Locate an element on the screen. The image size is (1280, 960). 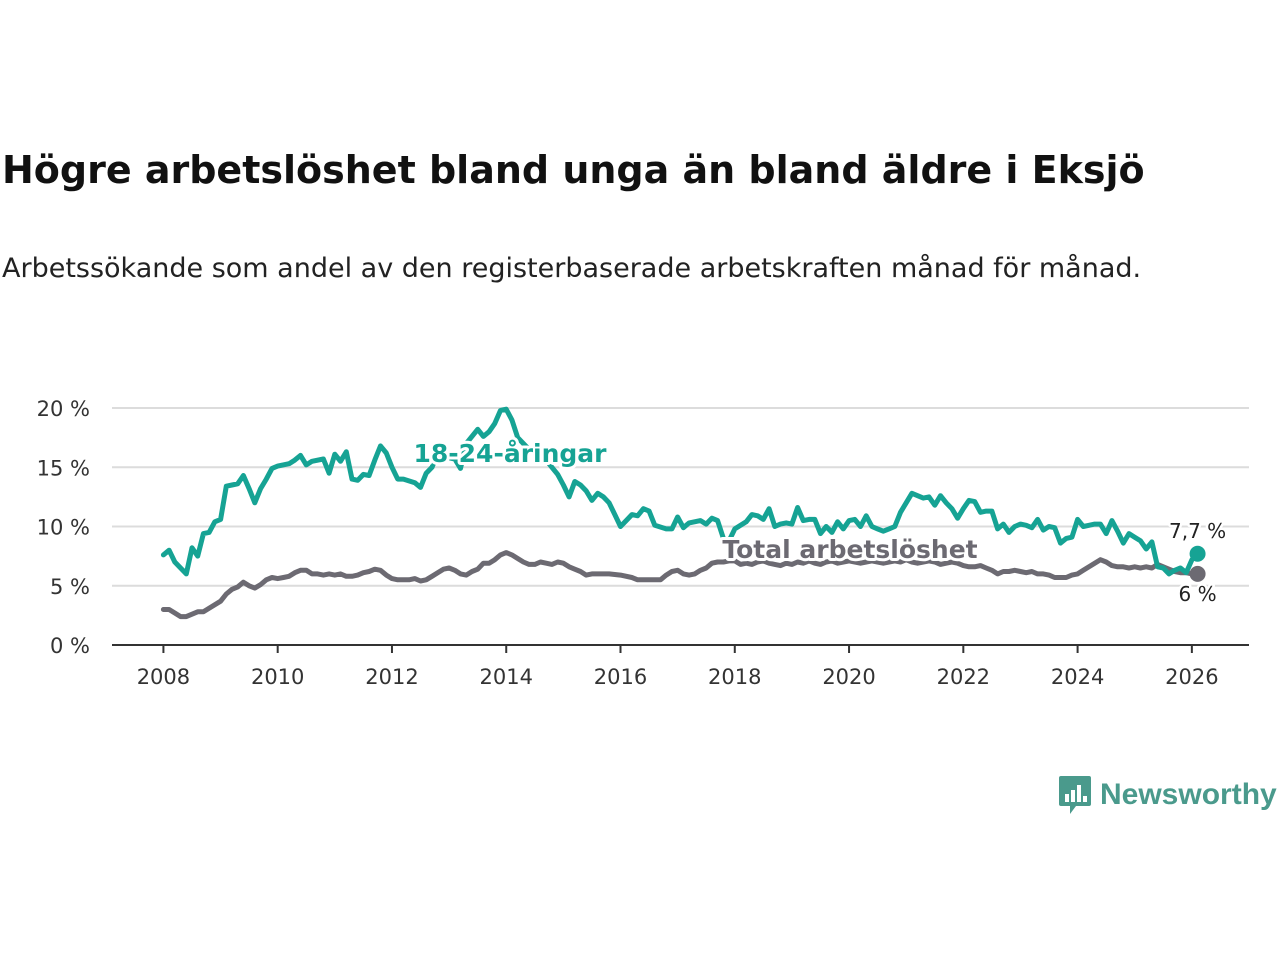
newsworthy-logo-icon is located at coordinates (1075, 795).